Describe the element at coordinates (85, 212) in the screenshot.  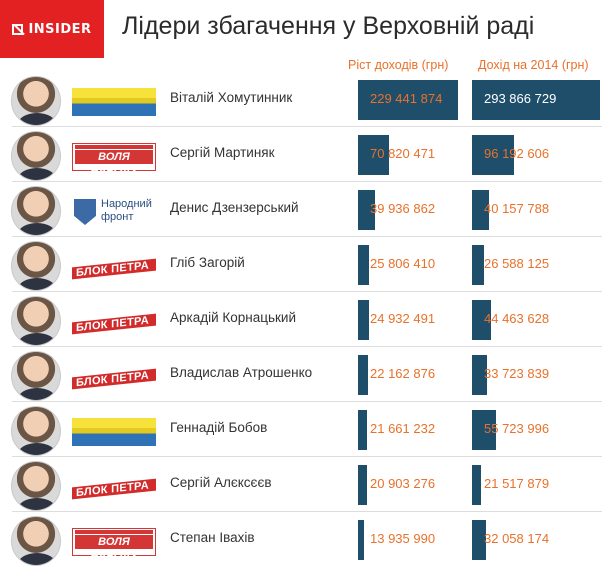
I see `shield-icon` at that location.